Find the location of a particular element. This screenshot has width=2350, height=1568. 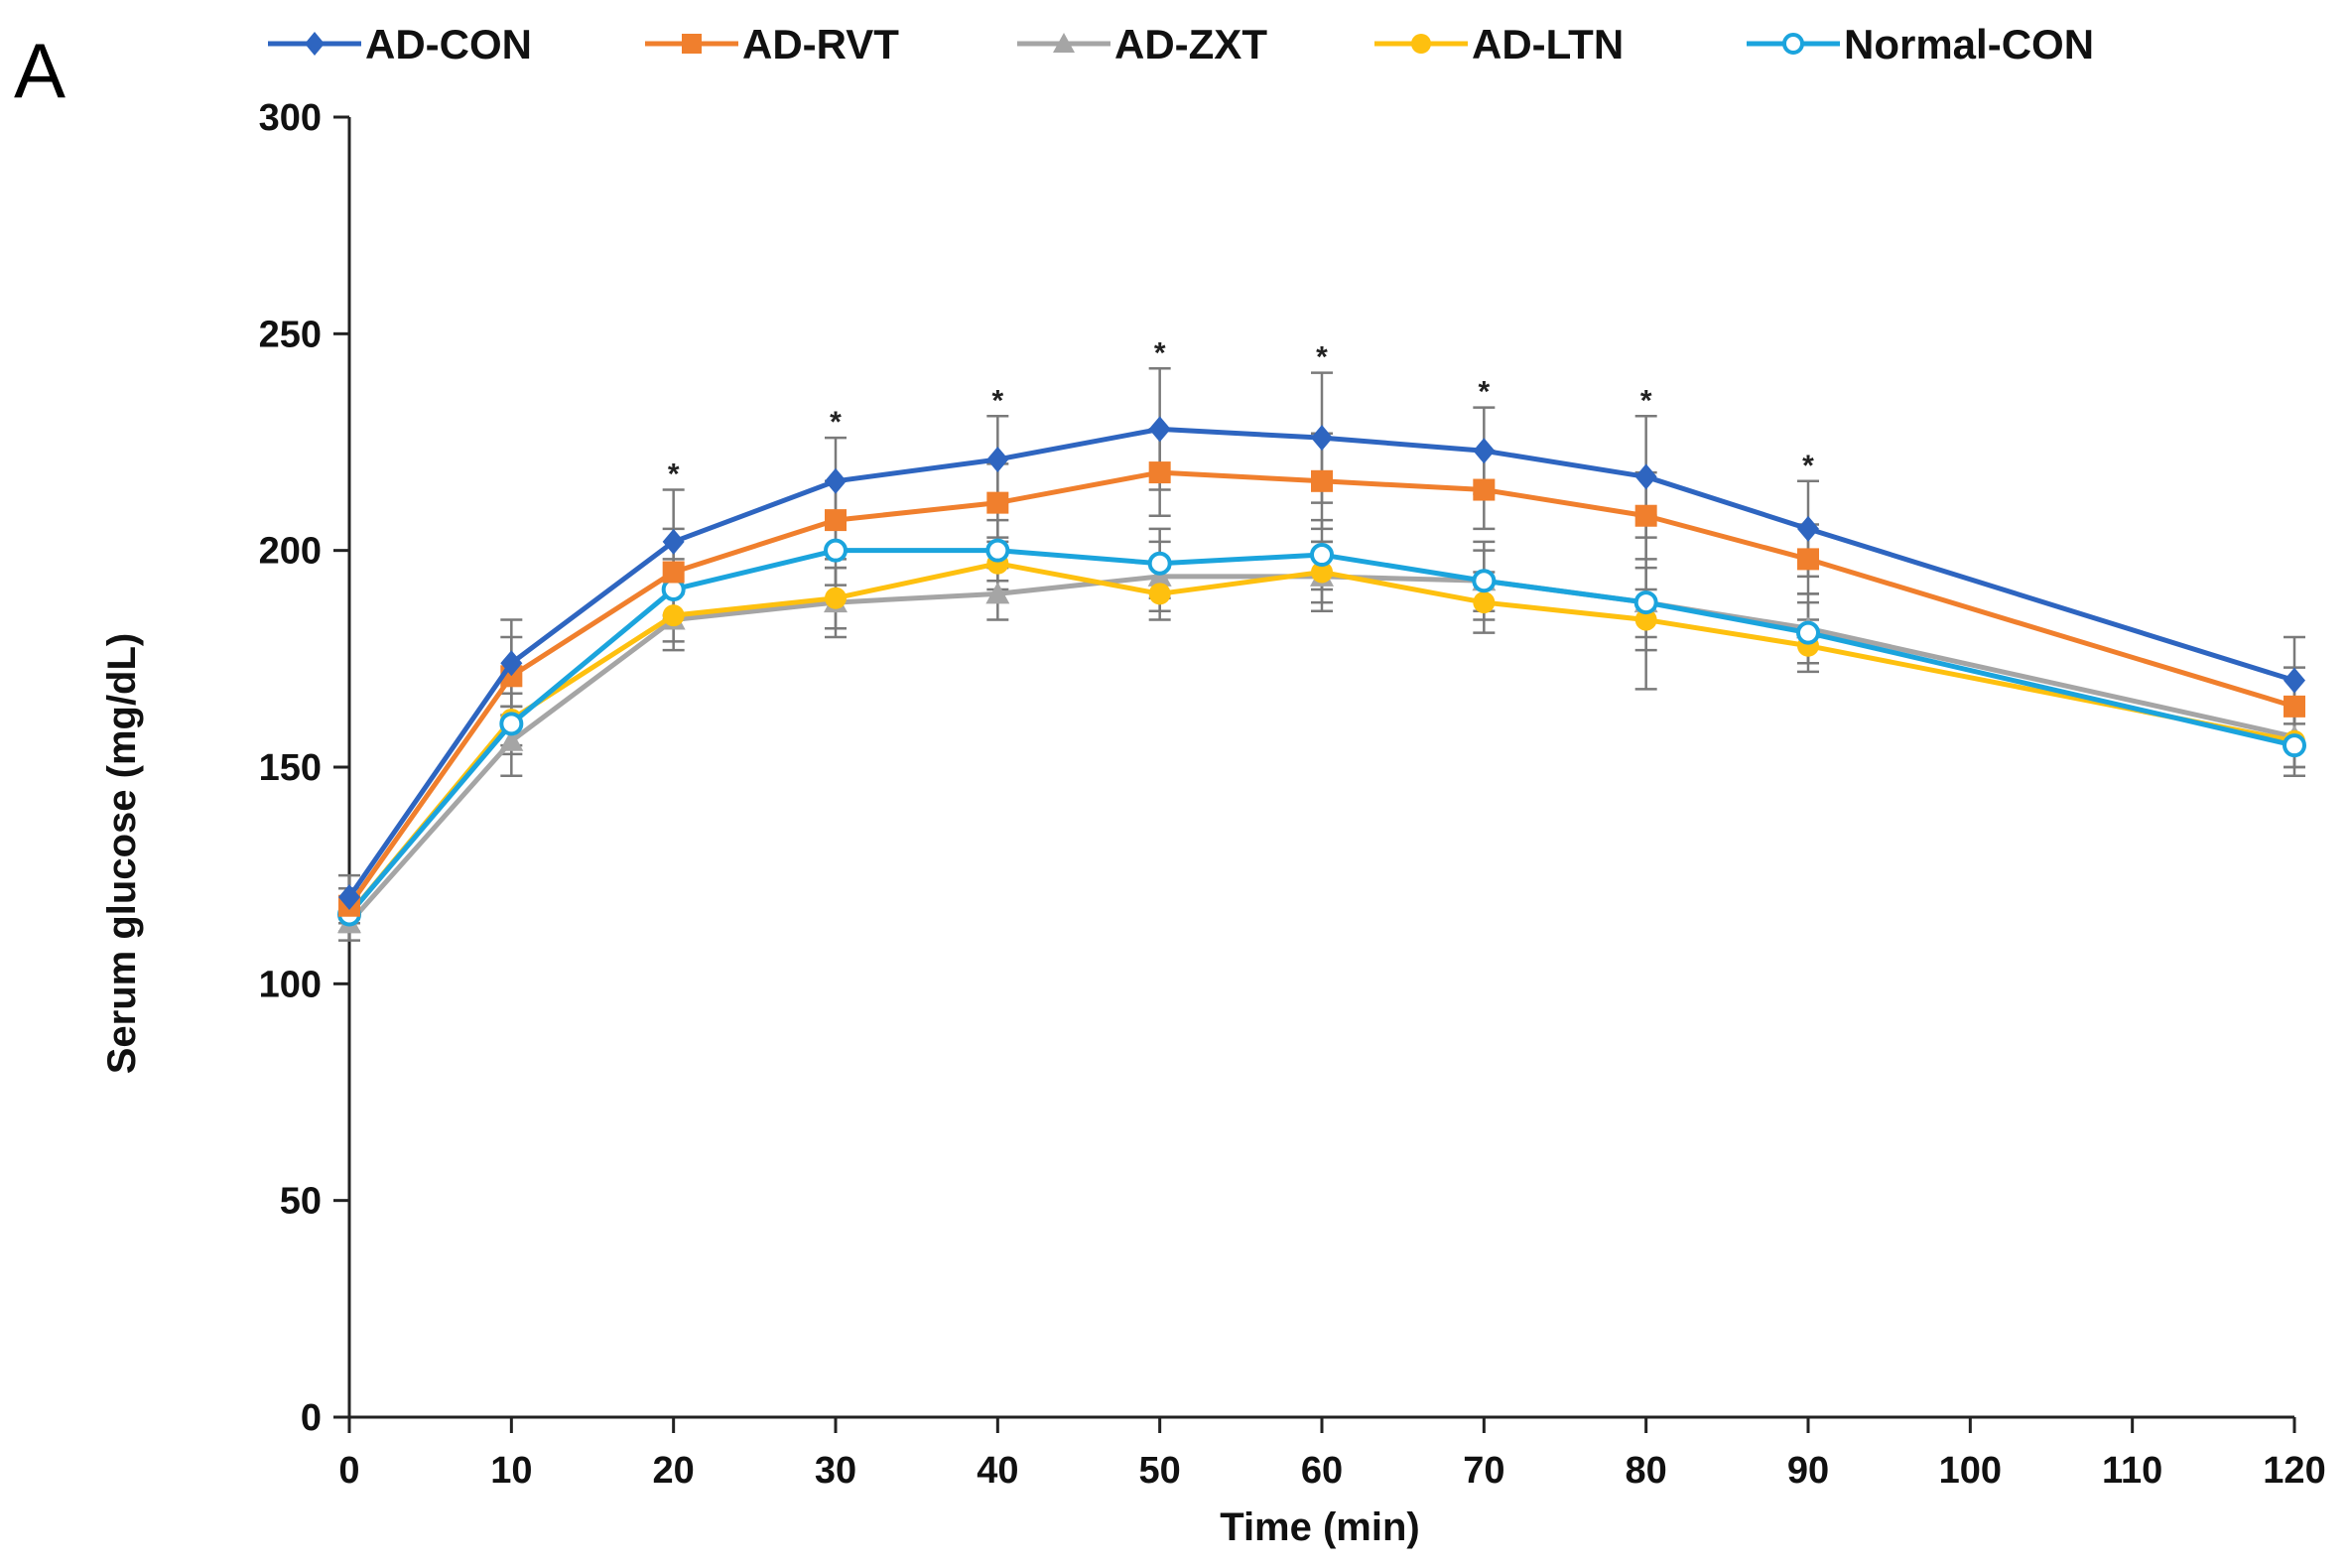

x-tick-label: 10 is located at coordinates (511, 1471).